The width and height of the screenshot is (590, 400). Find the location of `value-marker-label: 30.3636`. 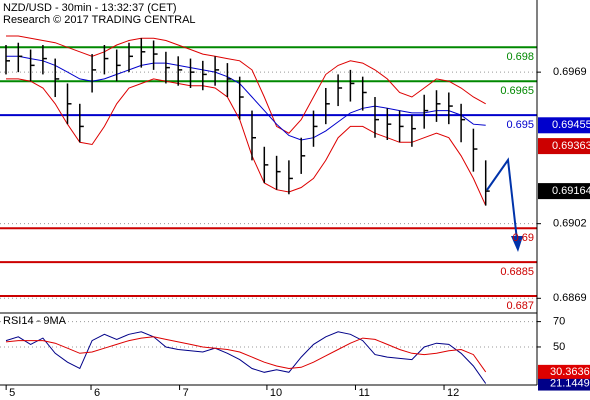

value-marker-label: 30.3636 is located at coordinates (570, 372).